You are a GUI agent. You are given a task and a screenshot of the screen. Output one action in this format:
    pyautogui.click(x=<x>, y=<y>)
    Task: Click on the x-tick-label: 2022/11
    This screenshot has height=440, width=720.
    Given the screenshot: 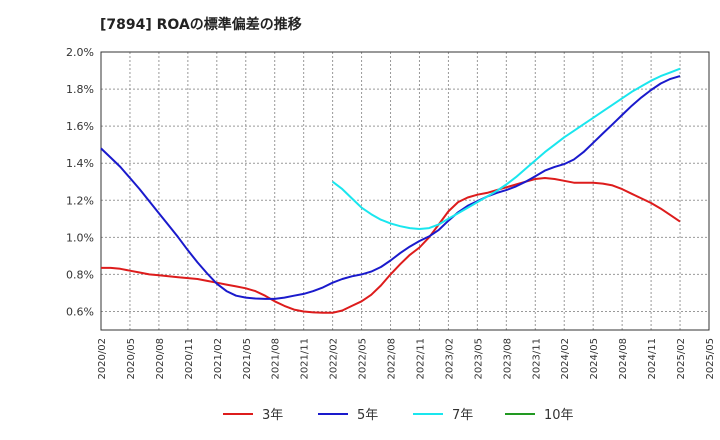 What is the action you would take?
    pyautogui.click(x=420, y=359)
    